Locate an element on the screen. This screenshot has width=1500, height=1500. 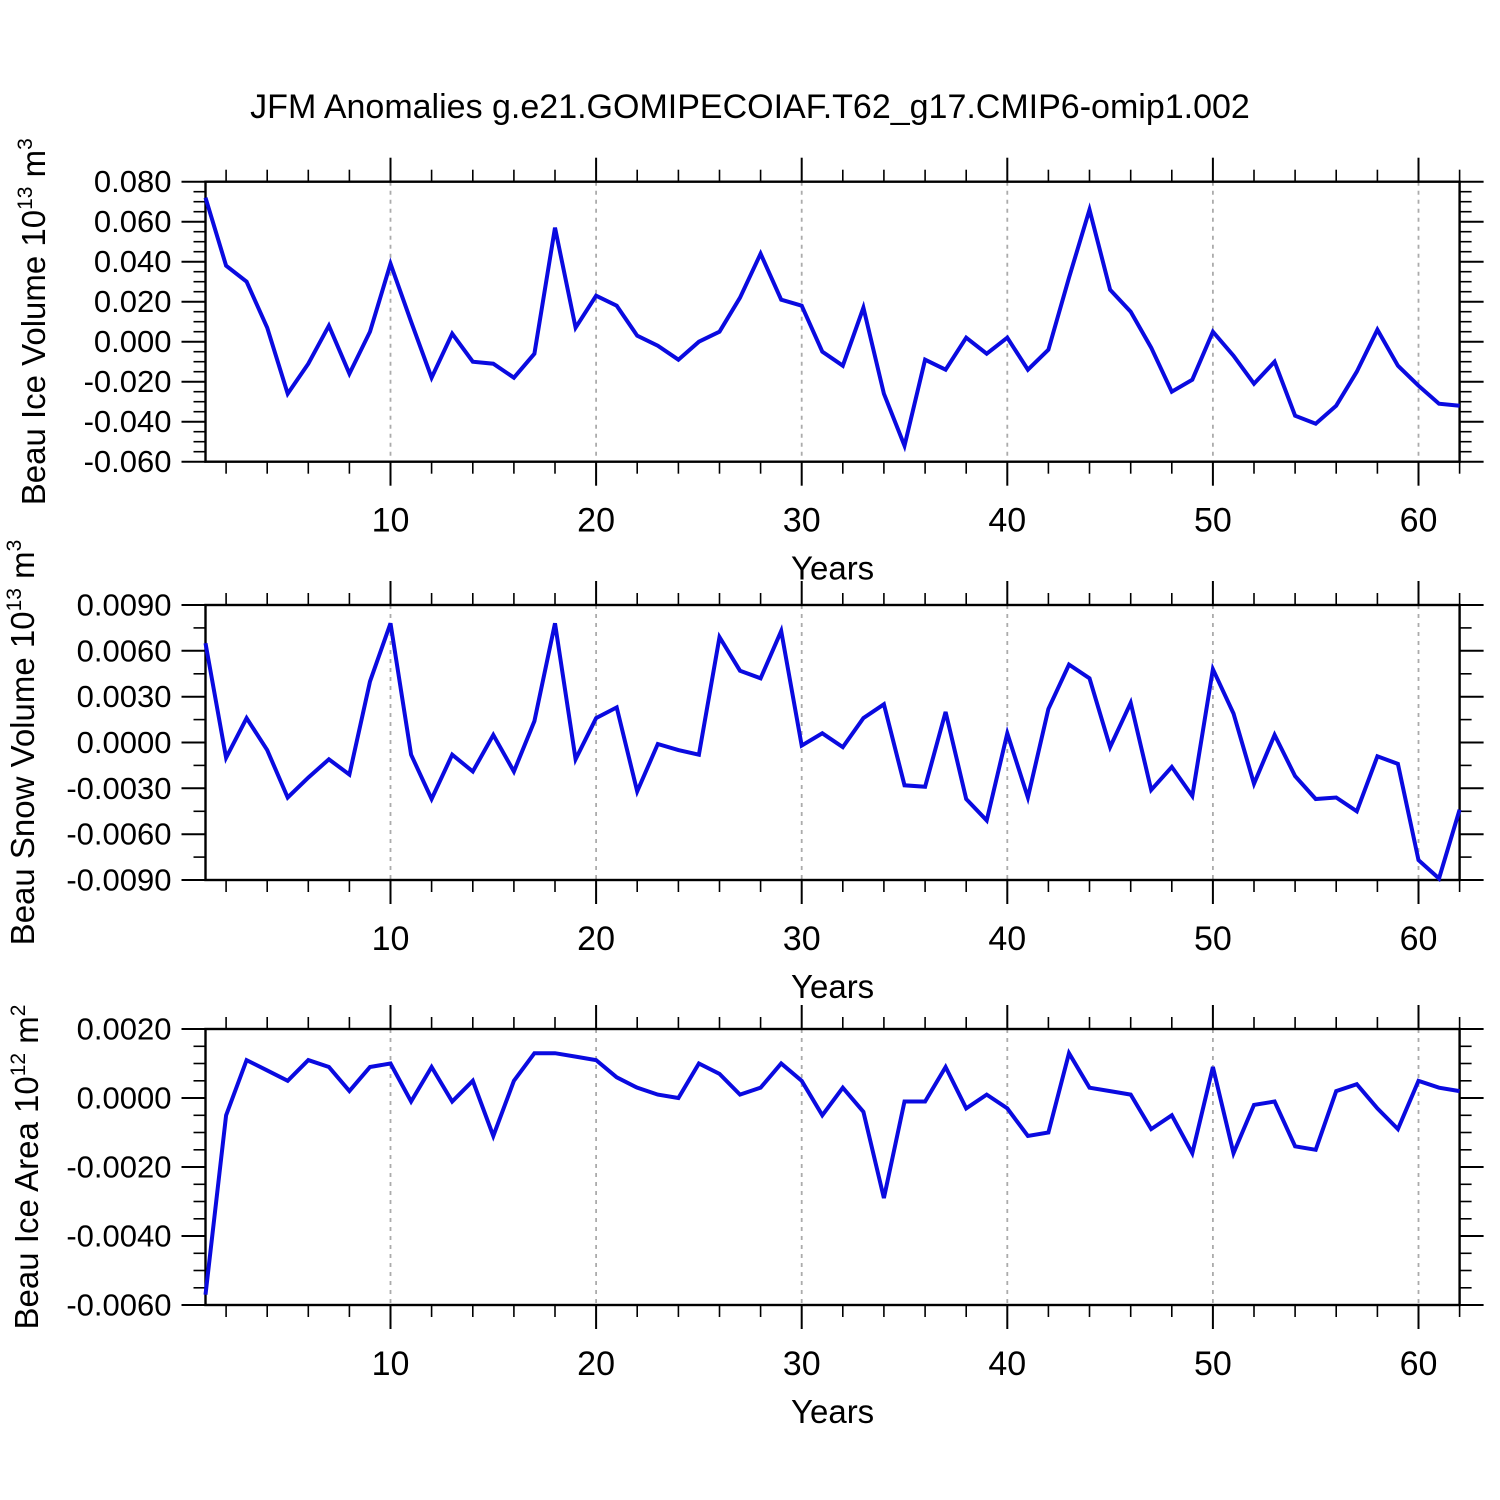
y-tick-label: -0.0090 is located at coordinates (118, 880).